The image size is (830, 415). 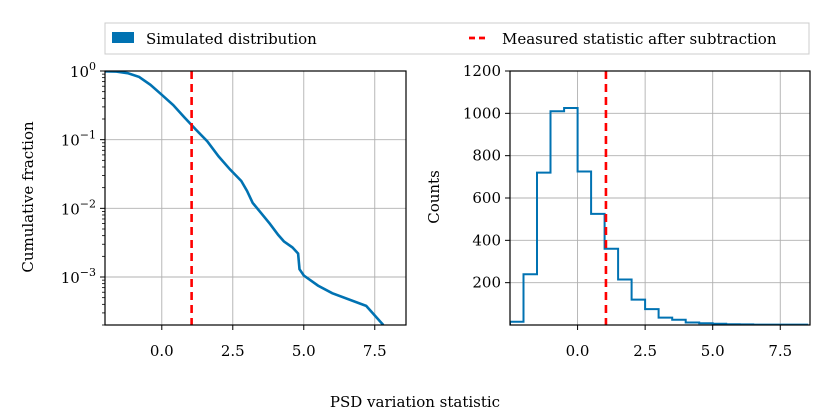 What do you see at coordinates (78, 276) in the screenshot?
I see `left-ytick-label: 10⁻³` at bounding box center [78, 276].